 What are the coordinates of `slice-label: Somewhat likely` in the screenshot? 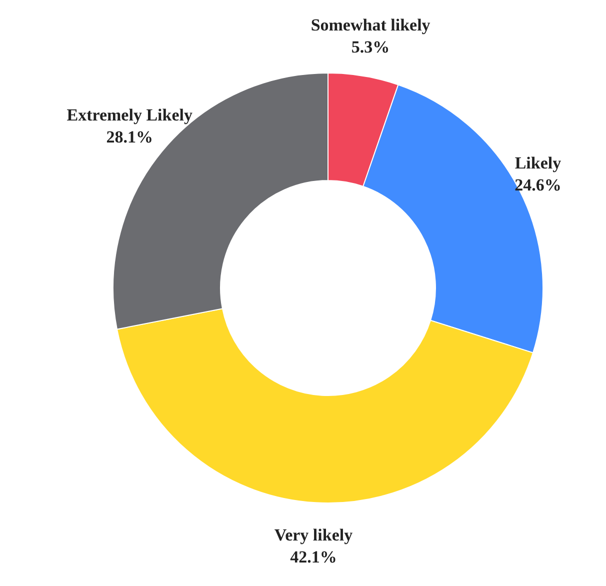 It's located at (370, 25).